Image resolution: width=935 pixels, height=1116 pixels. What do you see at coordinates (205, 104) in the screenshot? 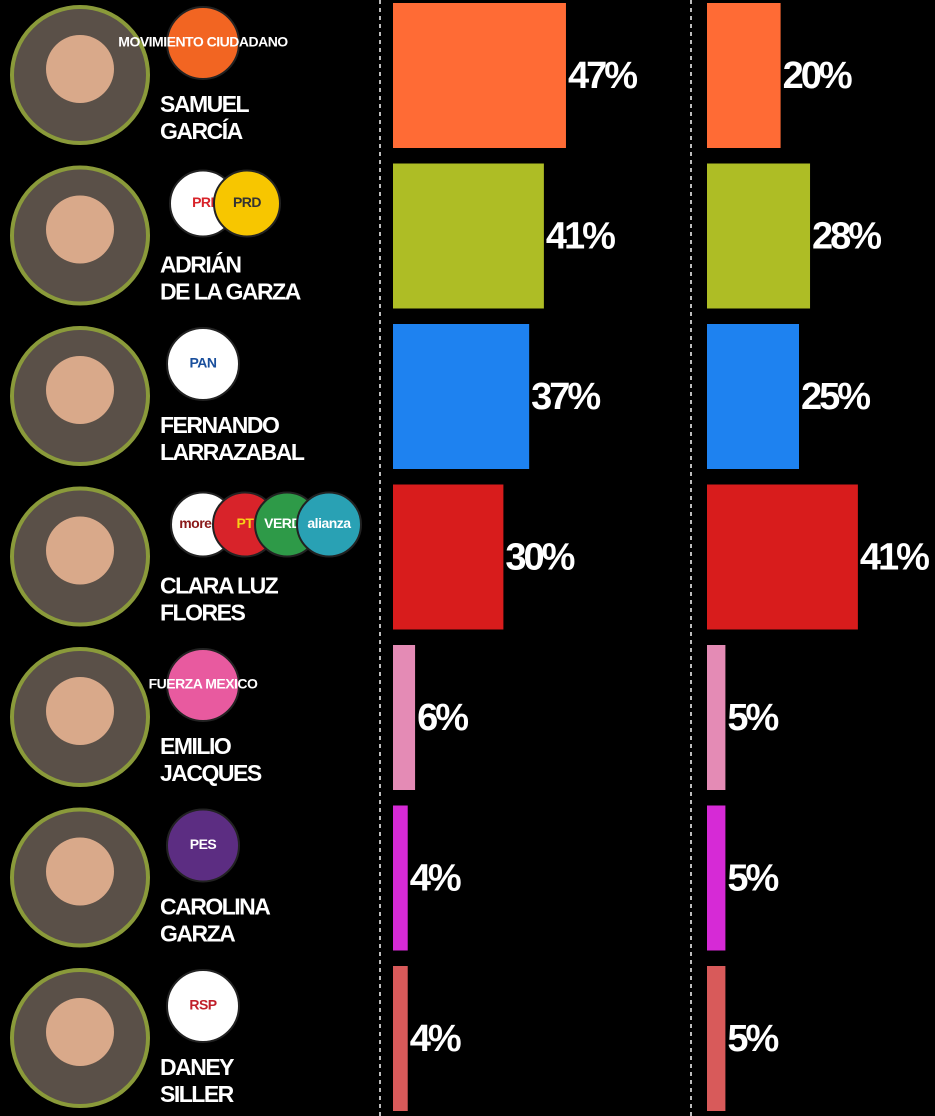
I see `candidate-name: SAMUEL` at bounding box center [205, 104].